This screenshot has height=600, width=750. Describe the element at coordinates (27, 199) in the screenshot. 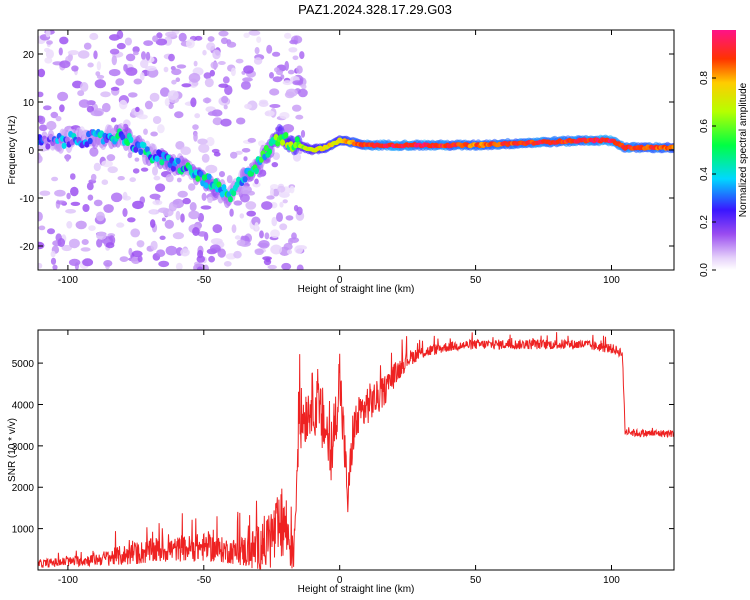

I see `y-tick-label: -10` at that location.